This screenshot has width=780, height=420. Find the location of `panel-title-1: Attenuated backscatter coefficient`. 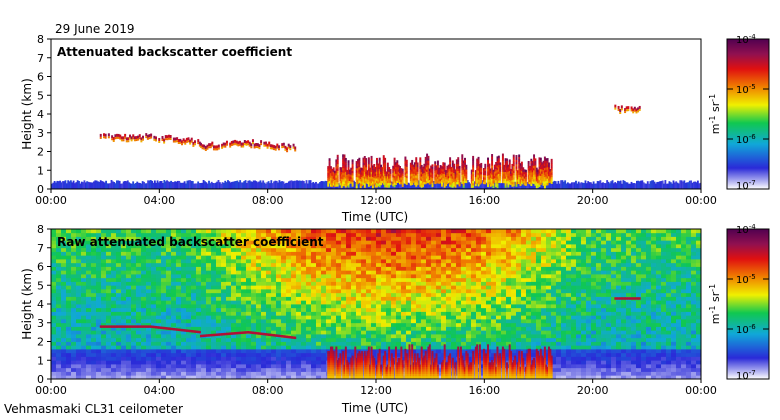

panel-title-1: Attenuated backscatter coefficient is located at coordinates (174, 52).